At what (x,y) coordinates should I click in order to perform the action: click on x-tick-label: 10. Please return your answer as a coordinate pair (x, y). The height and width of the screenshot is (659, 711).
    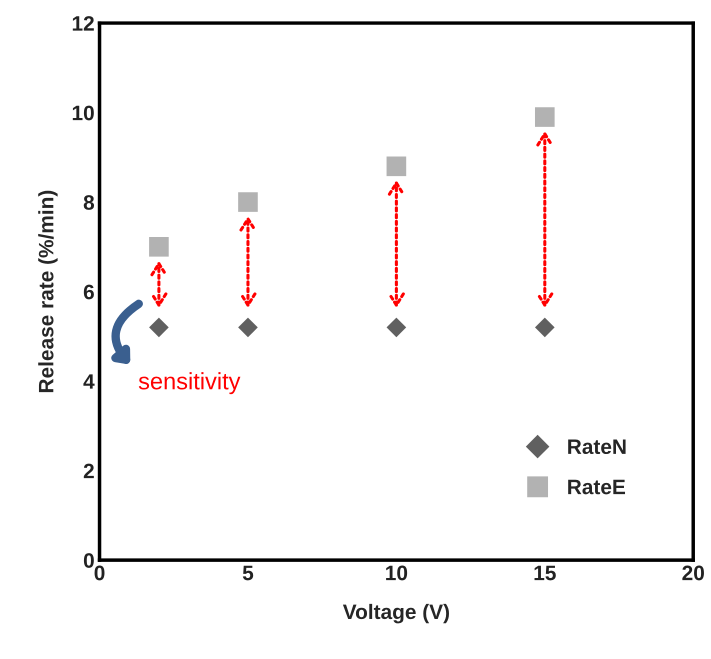
    Looking at the image, I should click on (397, 573).